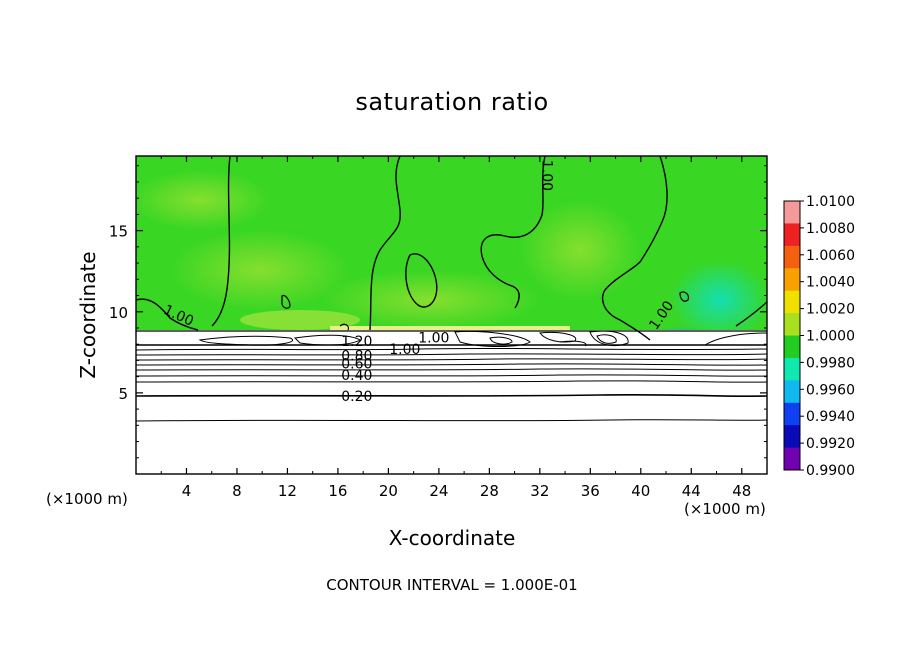 The image size is (904, 654). What do you see at coordinates (438, 491) in the screenshot?
I see `x-tick-label: 24` at bounding box center [438, 491].